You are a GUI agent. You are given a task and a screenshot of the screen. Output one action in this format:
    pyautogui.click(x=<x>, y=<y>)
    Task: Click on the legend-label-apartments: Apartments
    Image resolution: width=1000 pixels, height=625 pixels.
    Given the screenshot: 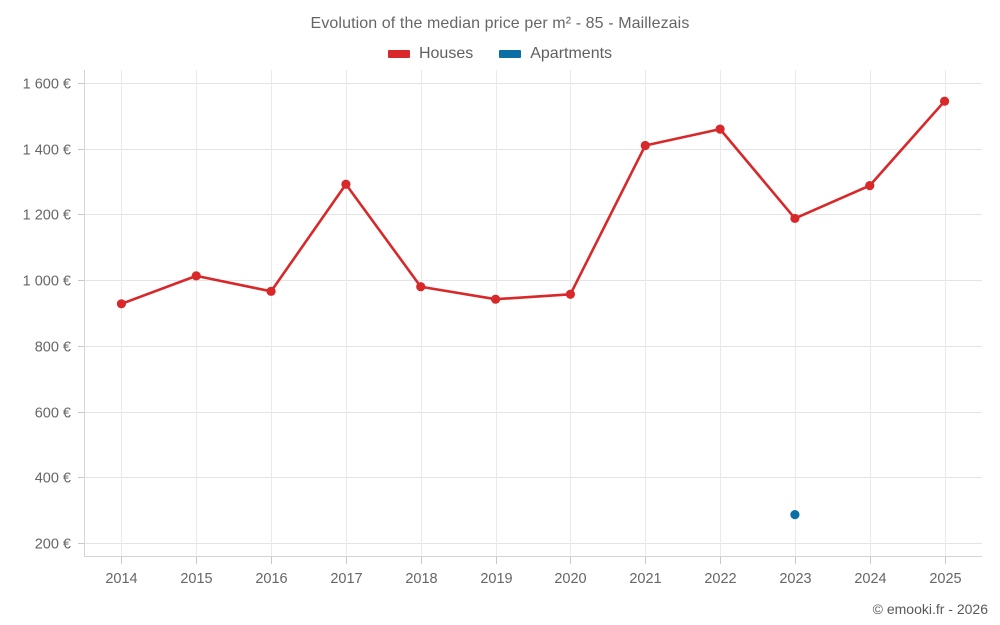 What is the action you would take?
    pyautogui.click(x=571, y=53)
    